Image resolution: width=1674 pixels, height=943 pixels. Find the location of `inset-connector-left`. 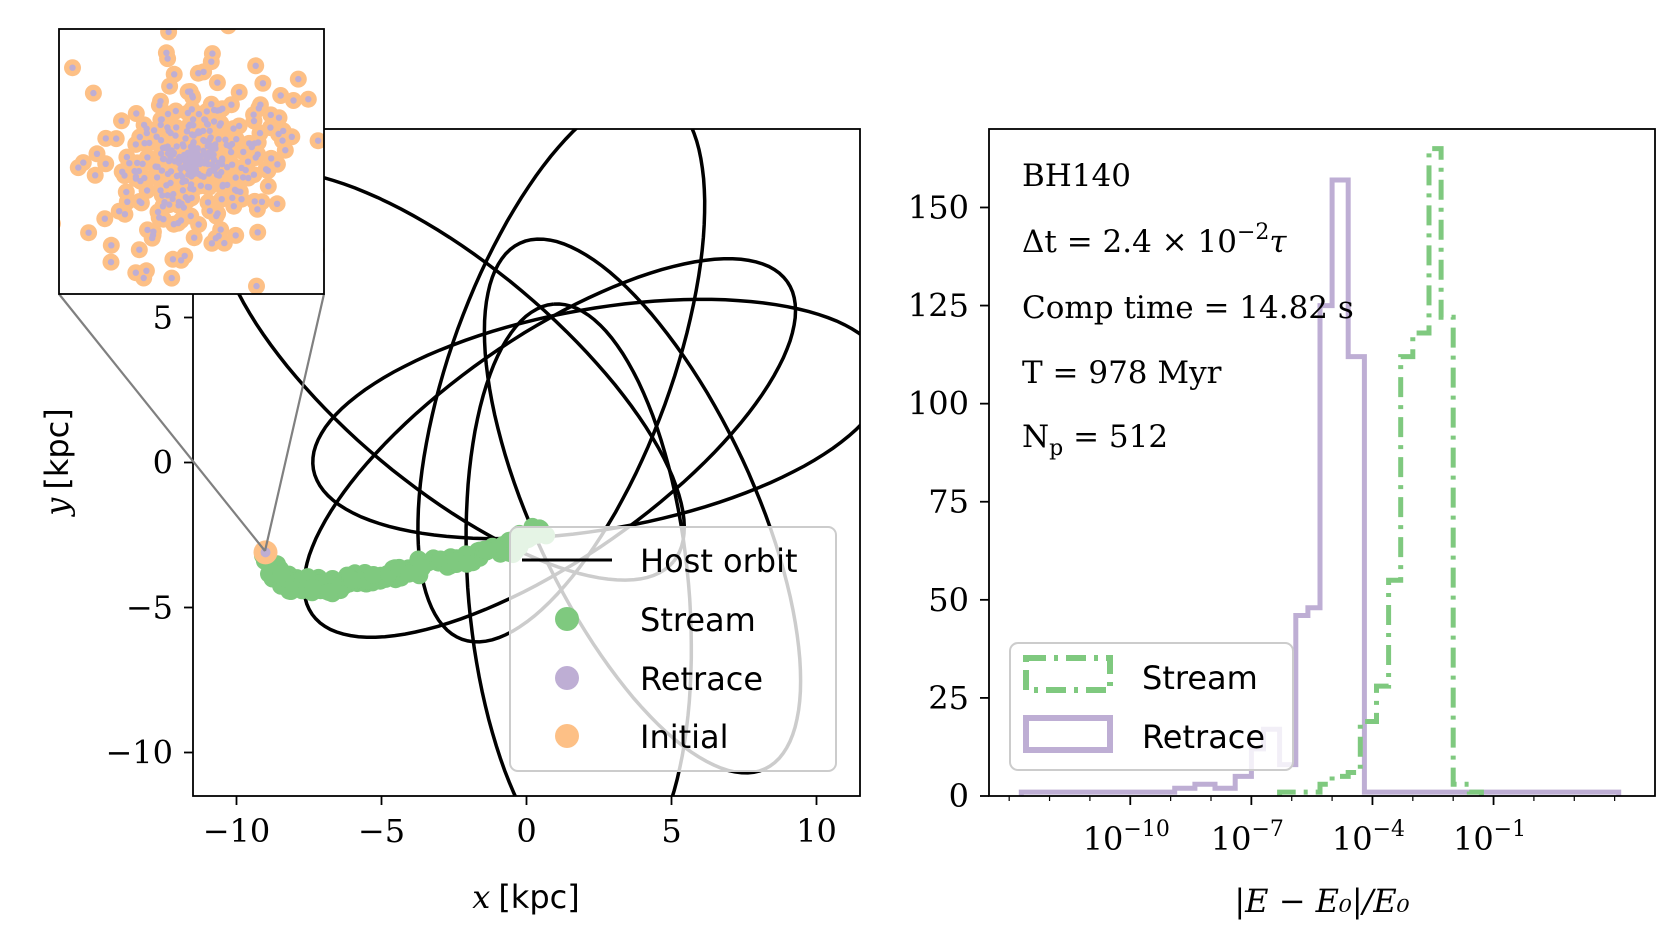

inset-connector-left is located at coordinates (162, 422).